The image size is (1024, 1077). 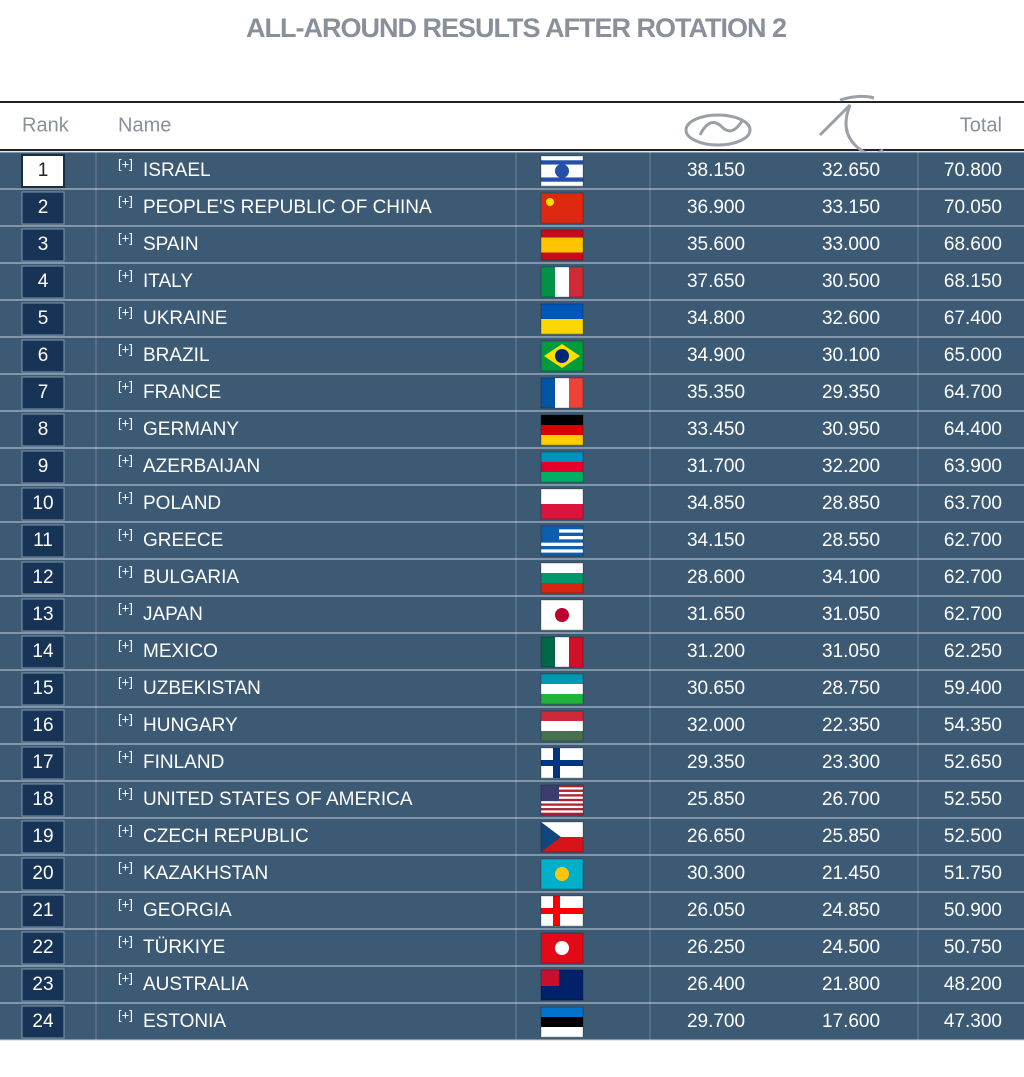 What do you see at coordinates (973, 614) in the screenshot?
I see `total-score: 62.700` at bounding box center [973, 614].